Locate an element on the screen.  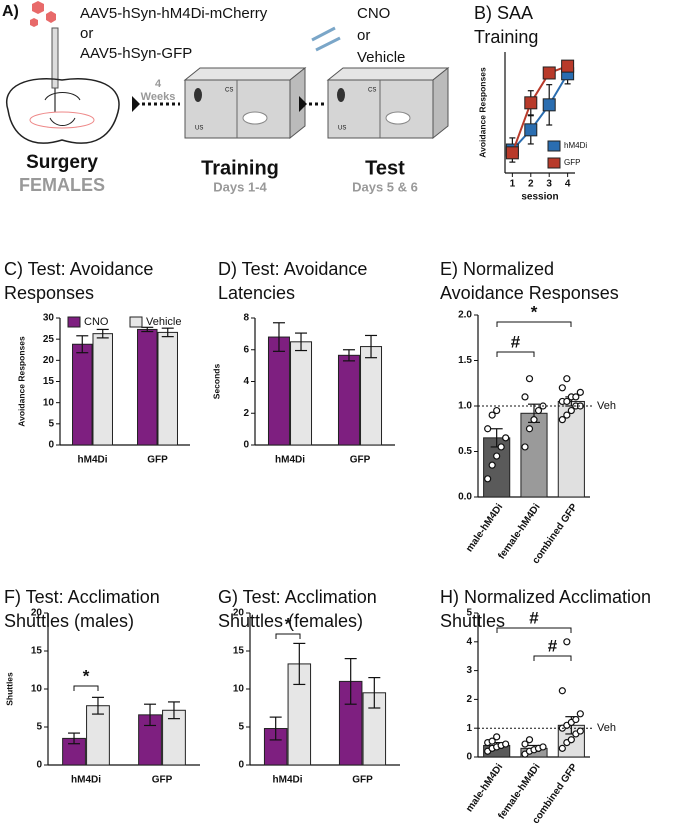
y-tick-label: 1.5 is located at coordinates (465, 360).